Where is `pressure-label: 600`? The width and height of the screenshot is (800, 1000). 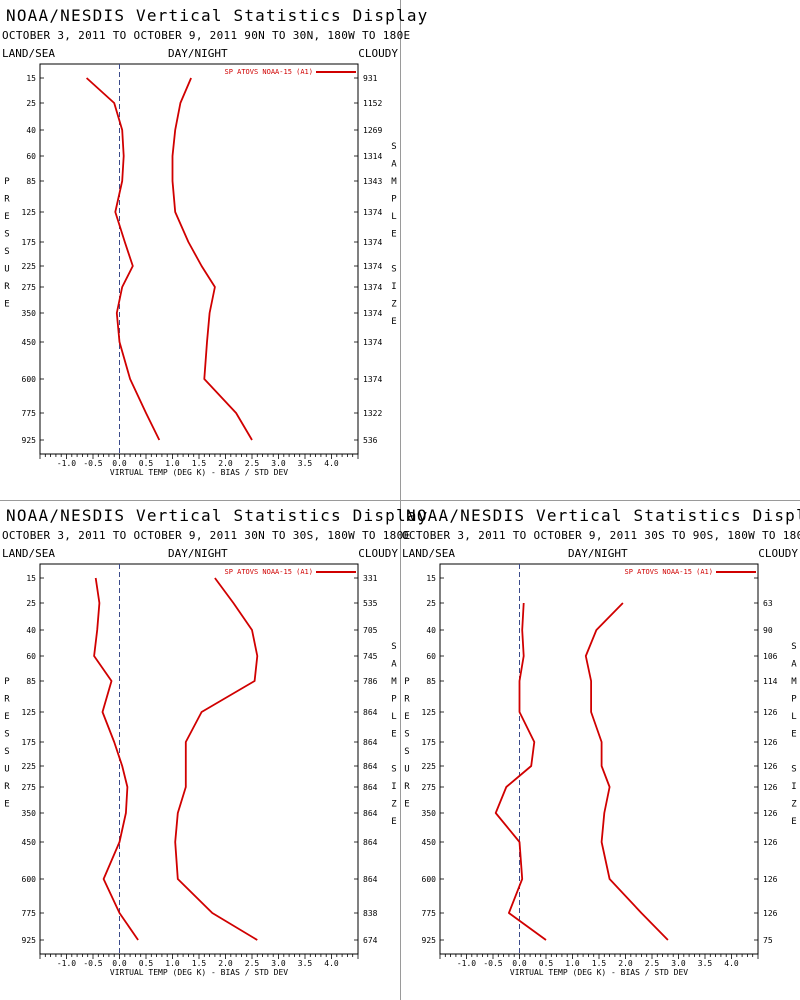 pressure-label: 600 is located at coordinates (29, 379).